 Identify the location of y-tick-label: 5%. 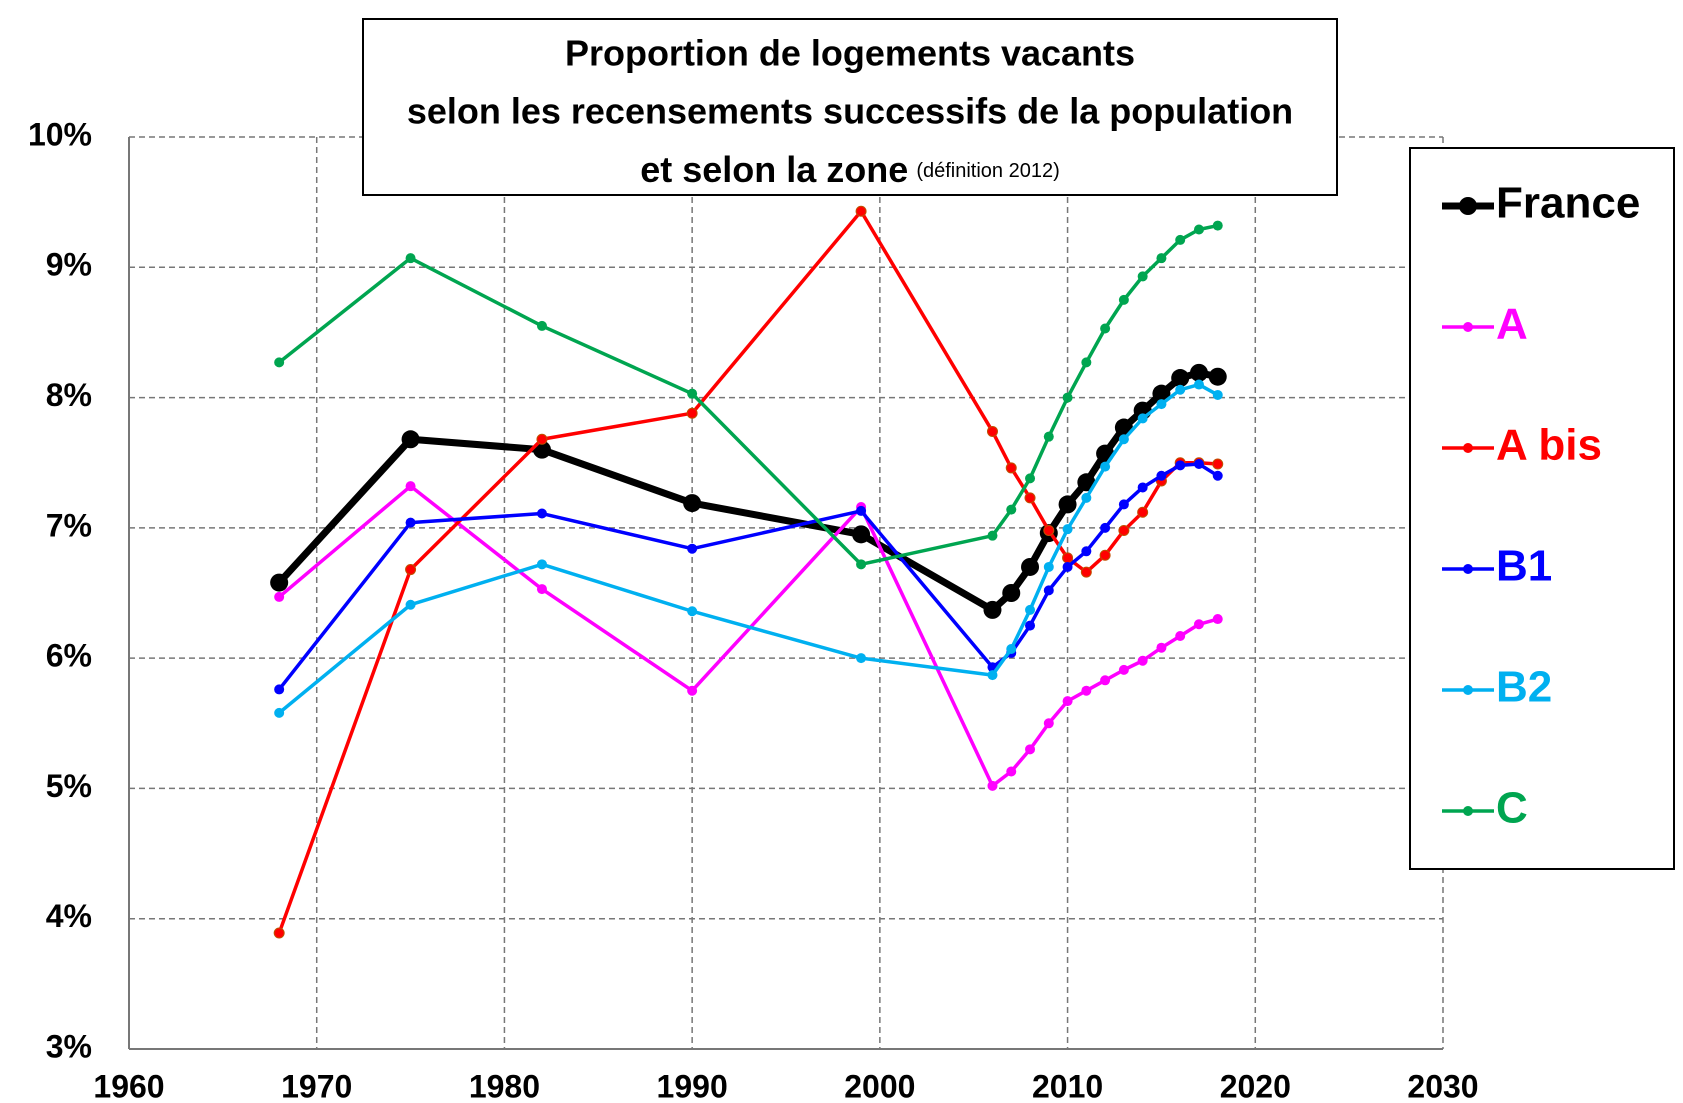
(69, 786).